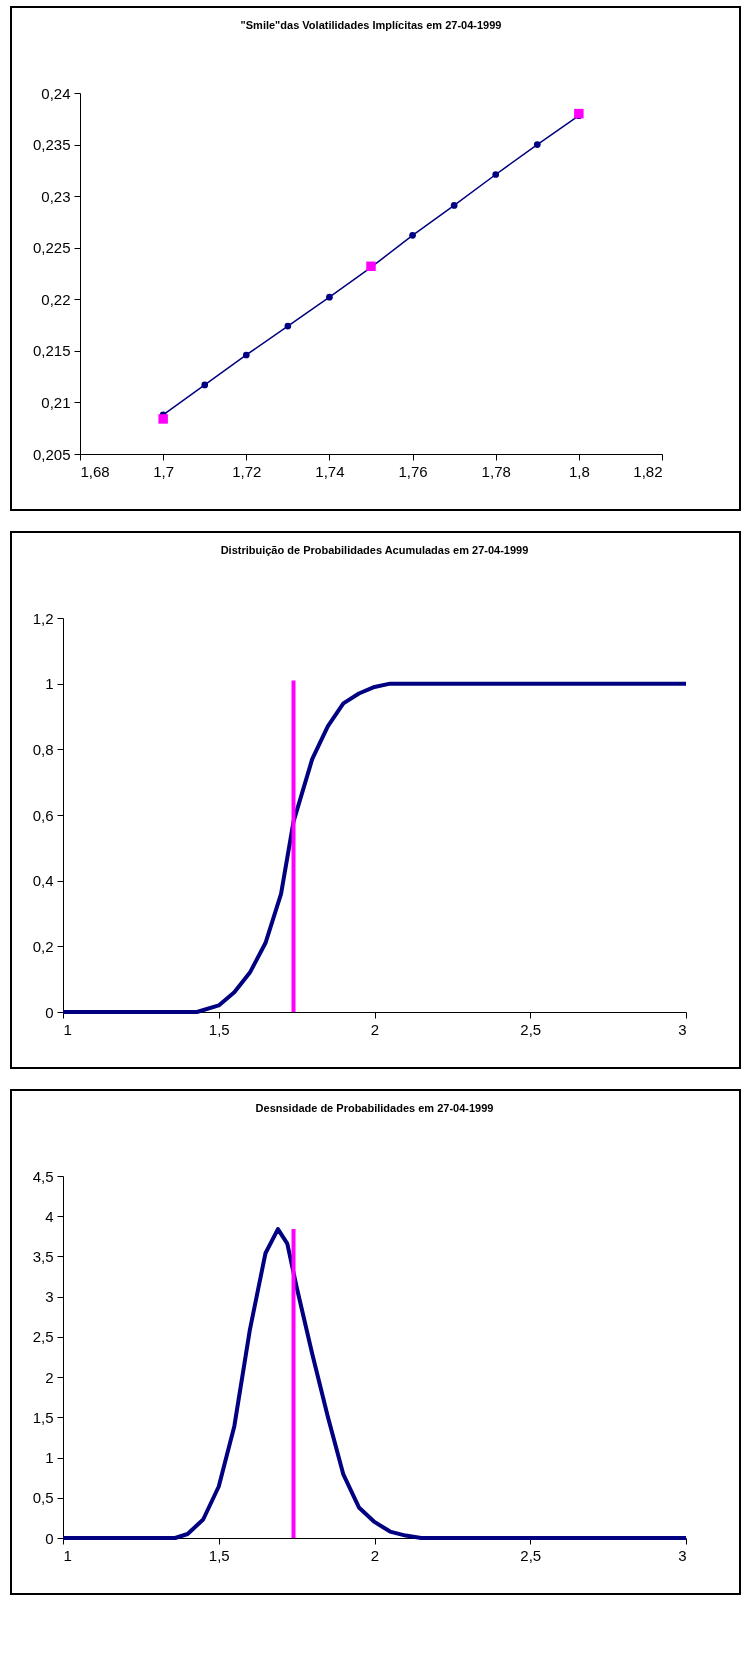 Image resolution: width=749 pixels, height=1668 pixels. I want to click on x-tick-label: 1,76, so click(413, 471).